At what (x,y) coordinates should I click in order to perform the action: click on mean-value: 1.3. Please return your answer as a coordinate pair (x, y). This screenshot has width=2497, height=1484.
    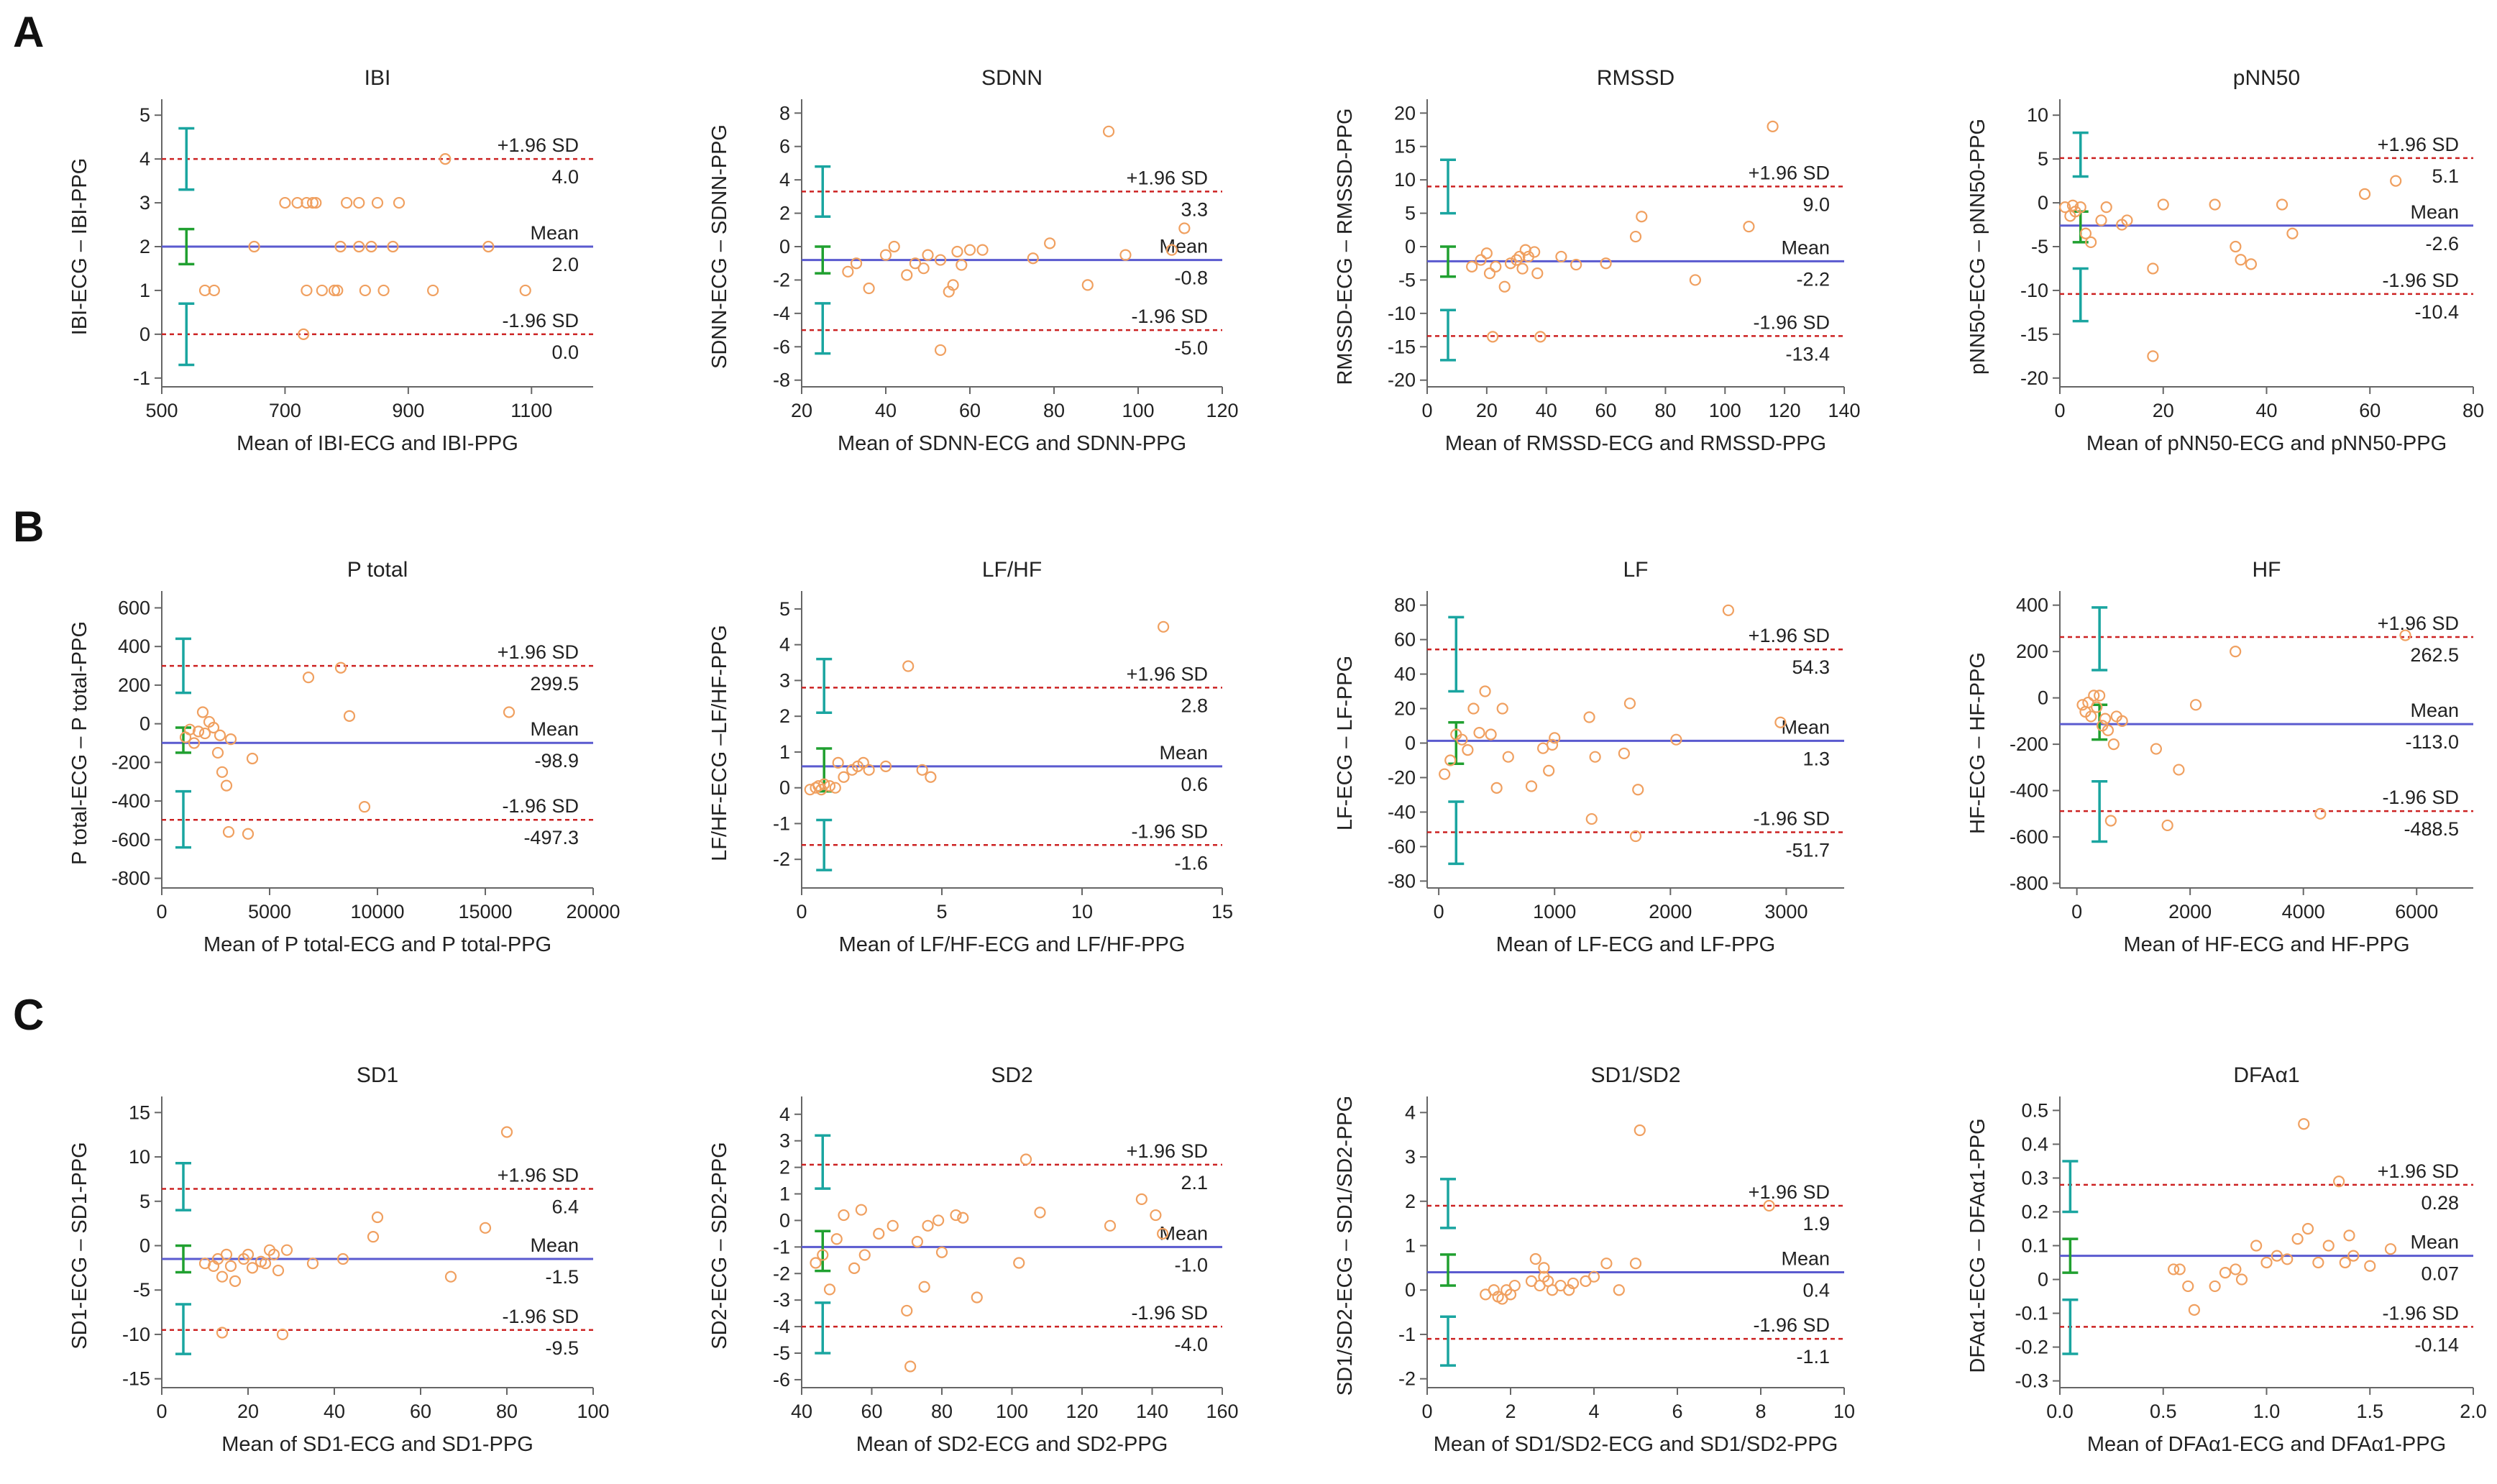
    Looking at the image, I should click on (1816, 758).